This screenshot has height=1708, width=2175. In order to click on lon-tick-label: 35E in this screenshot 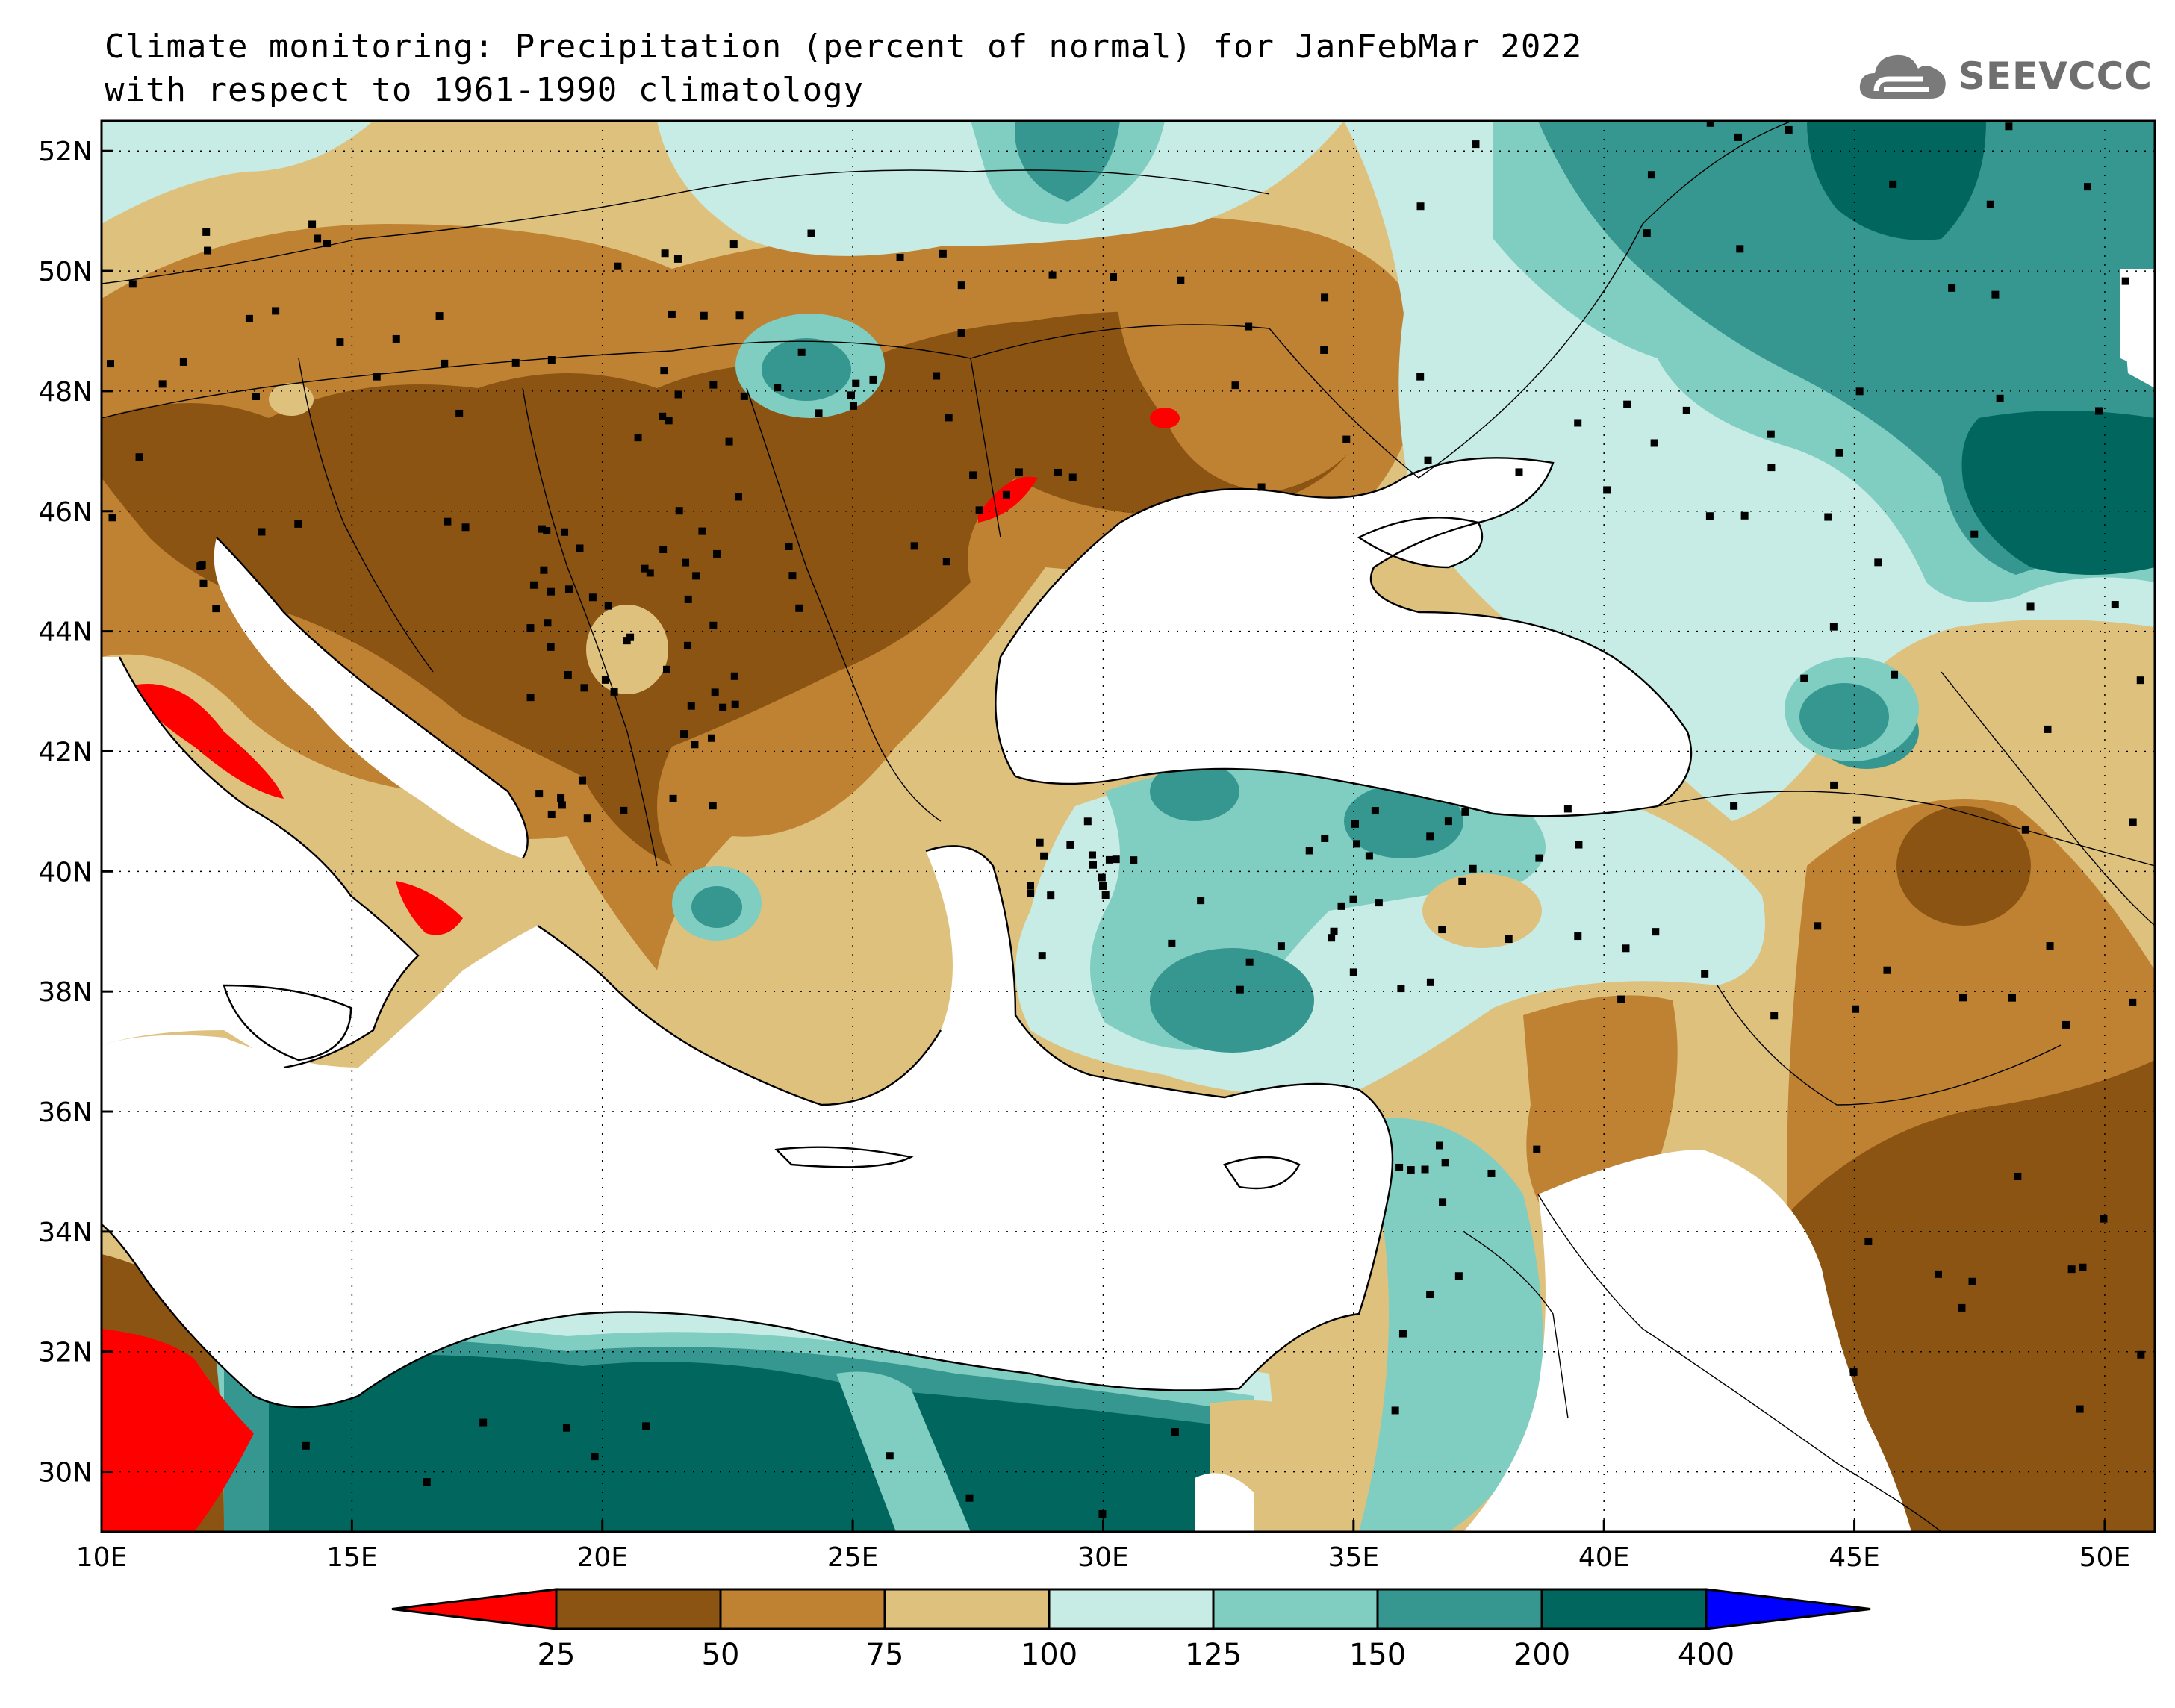, I will do `click(1354, 1557)`.